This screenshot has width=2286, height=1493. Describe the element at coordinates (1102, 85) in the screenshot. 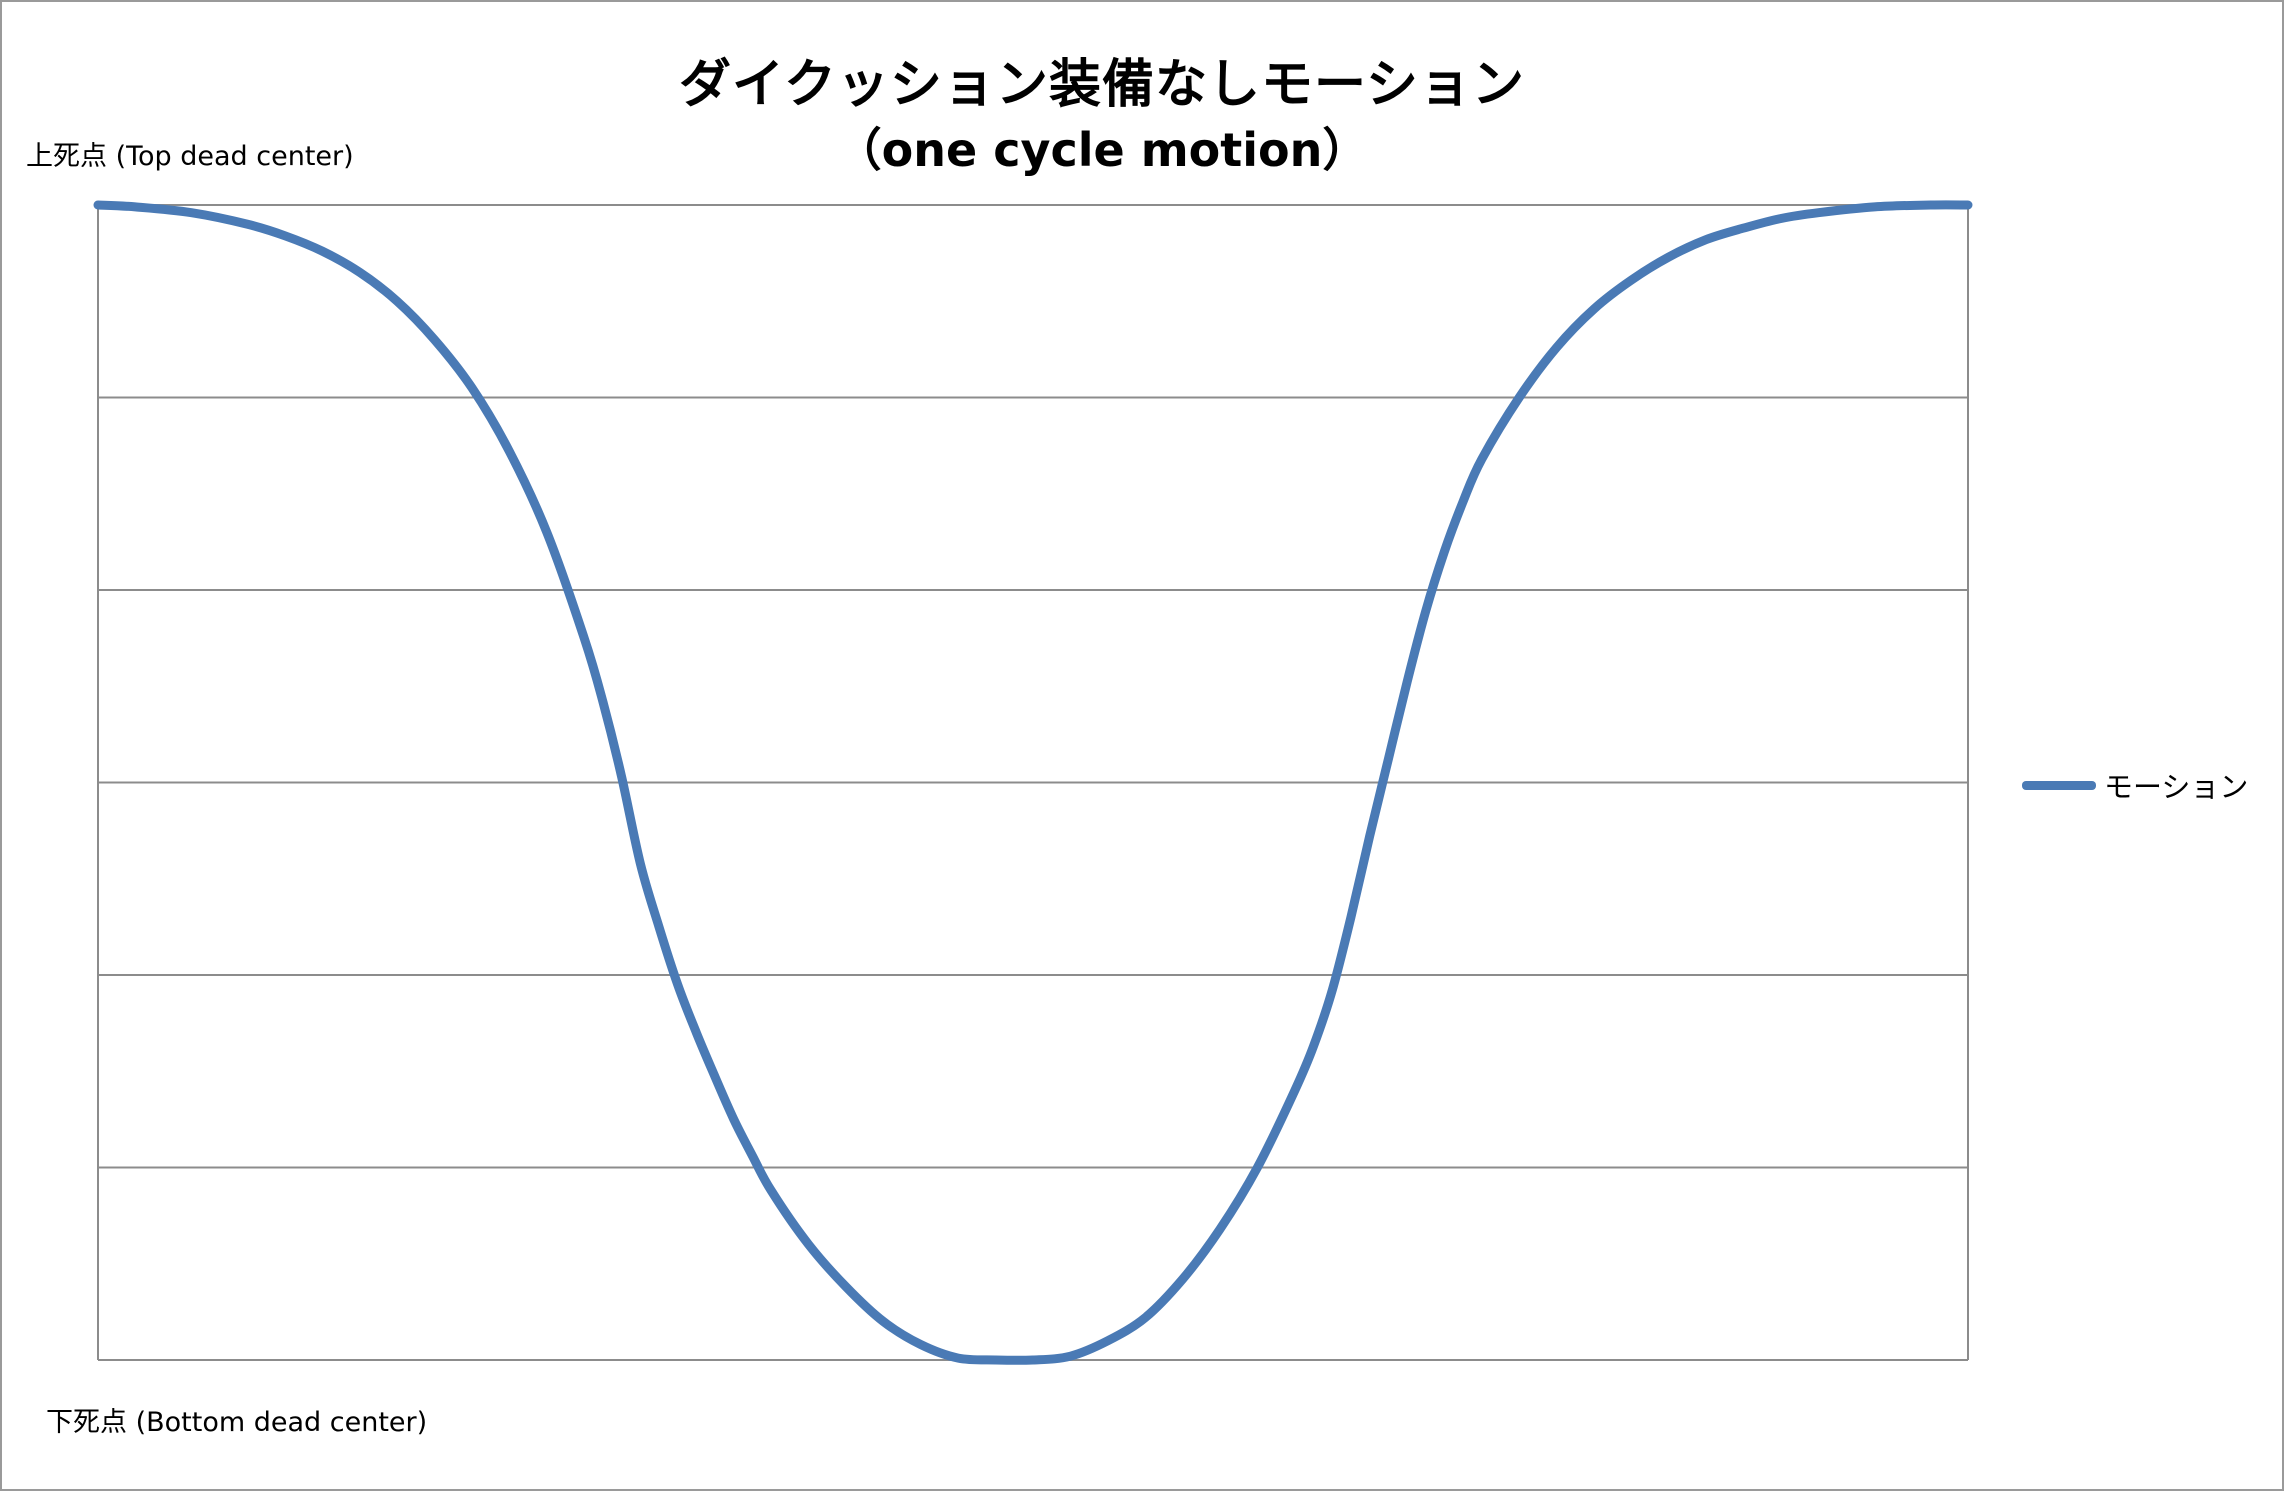

I see `chart-title: ダイクッション装備なしモーション` at that location.